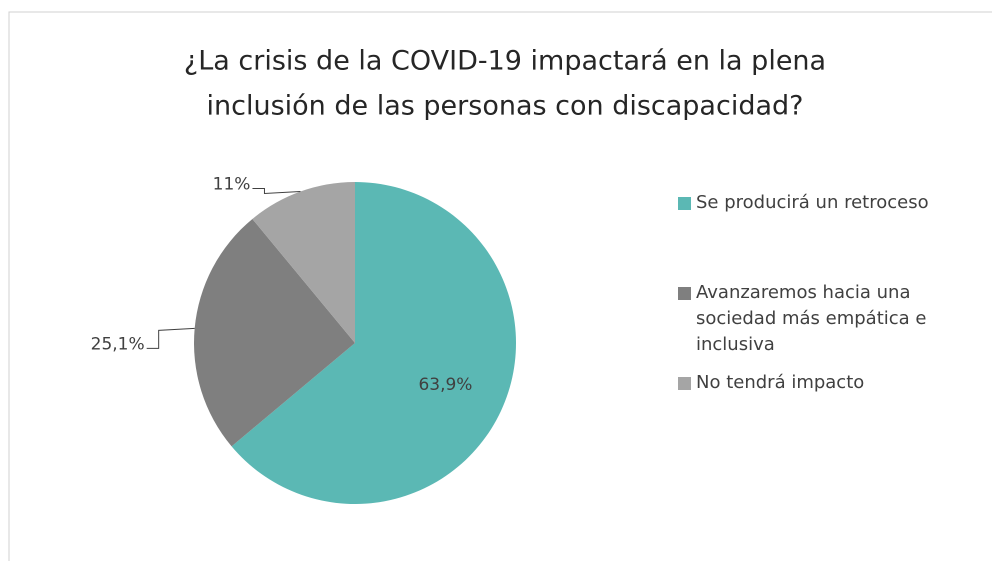 This screenshot has height=561, width=992. What do you see at coordinates (232, 185) in the screenshot?
I see `data-label: 11%` at bounding box center [232, 185].